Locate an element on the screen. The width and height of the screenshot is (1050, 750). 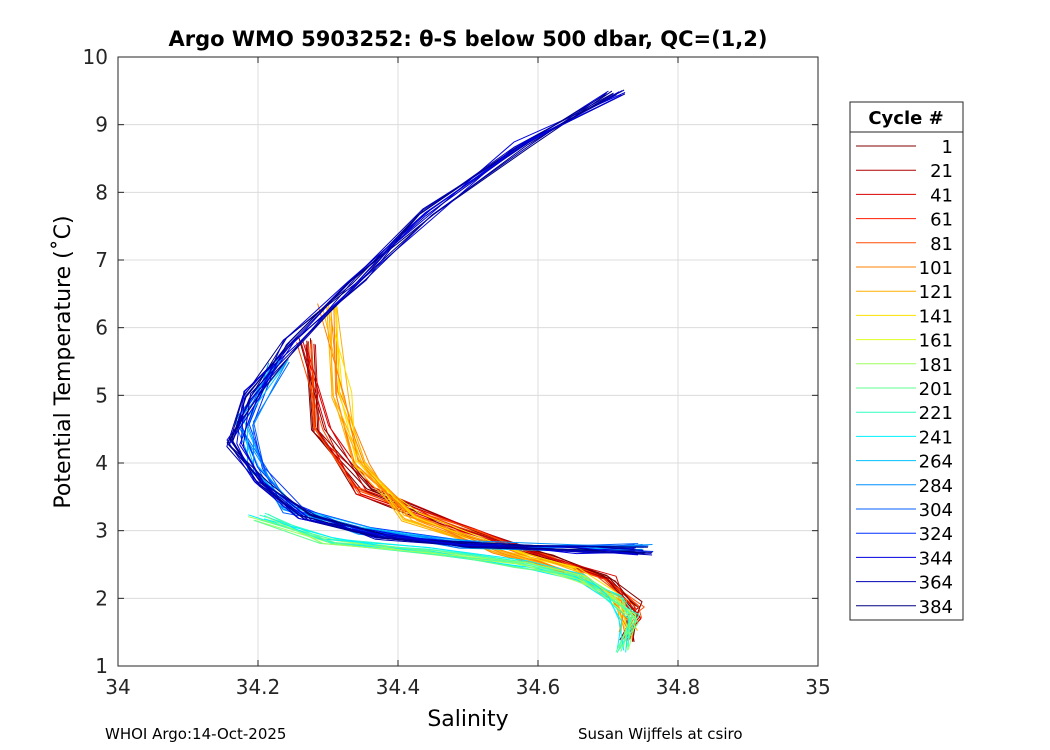
legend-label: 221 is located at coordinates (936, 413).